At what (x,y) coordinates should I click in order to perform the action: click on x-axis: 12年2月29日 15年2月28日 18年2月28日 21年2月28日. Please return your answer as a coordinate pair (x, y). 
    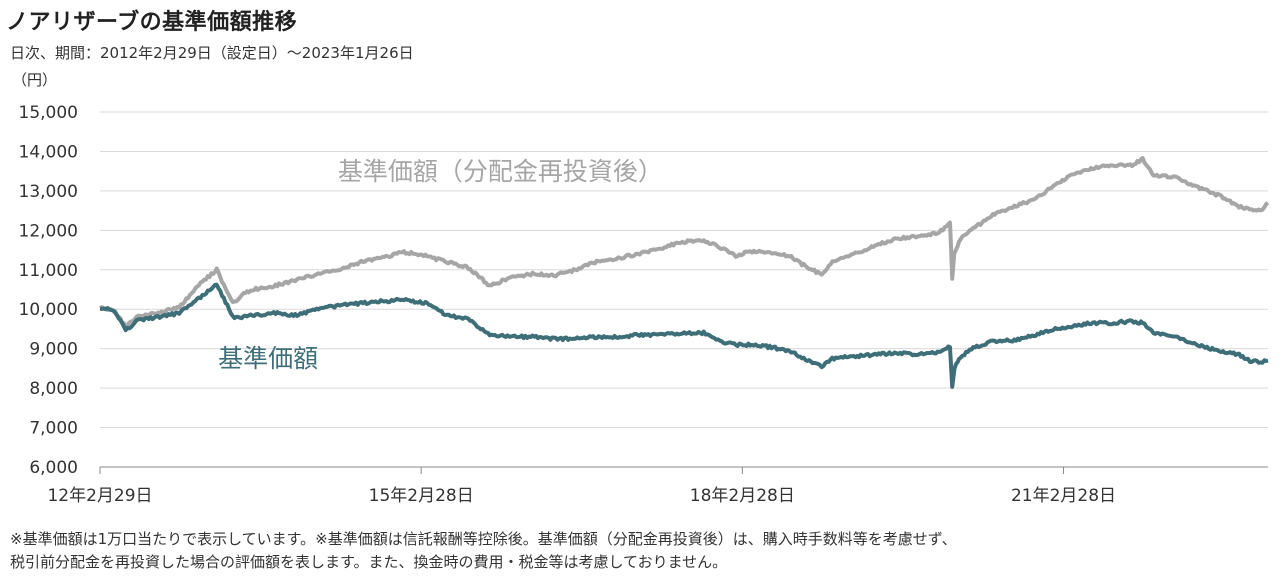
    Looking at the image, I should click on (657, 486).